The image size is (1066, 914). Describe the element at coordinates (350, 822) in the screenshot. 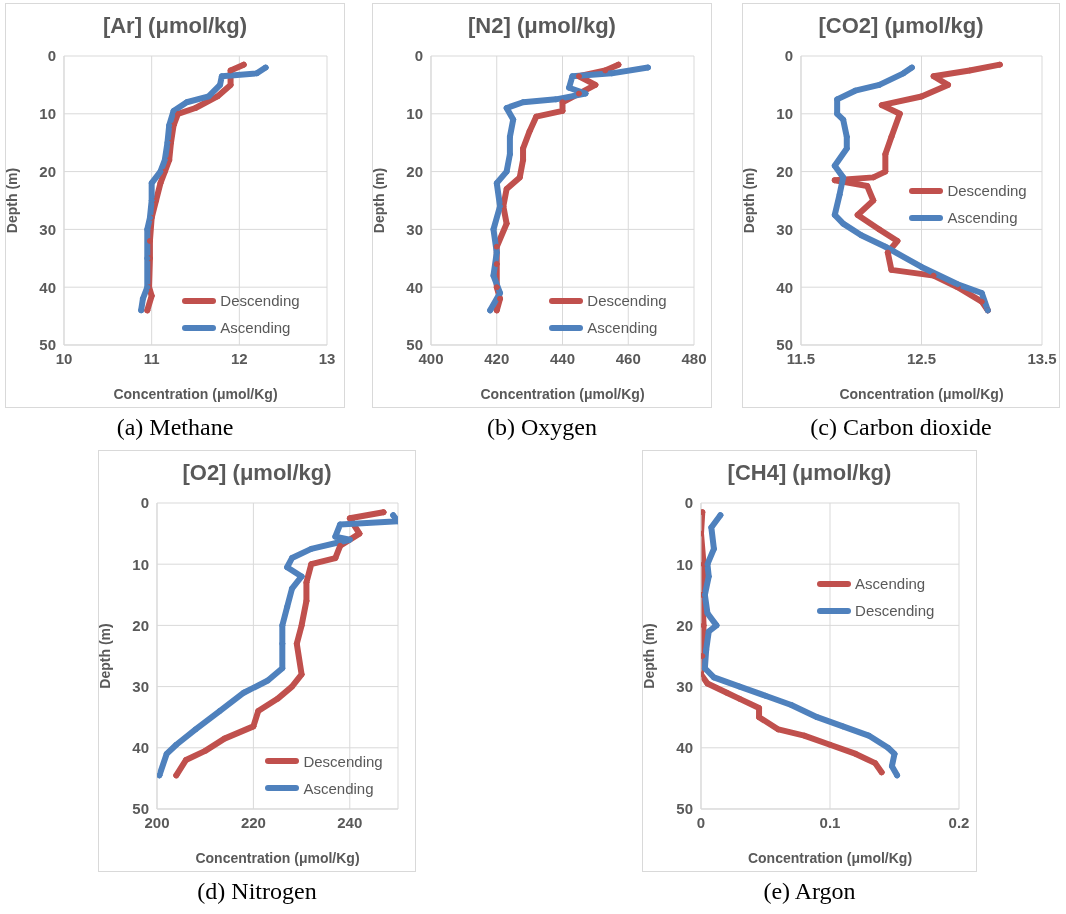

I see `x-tick-label: 240` at that location.